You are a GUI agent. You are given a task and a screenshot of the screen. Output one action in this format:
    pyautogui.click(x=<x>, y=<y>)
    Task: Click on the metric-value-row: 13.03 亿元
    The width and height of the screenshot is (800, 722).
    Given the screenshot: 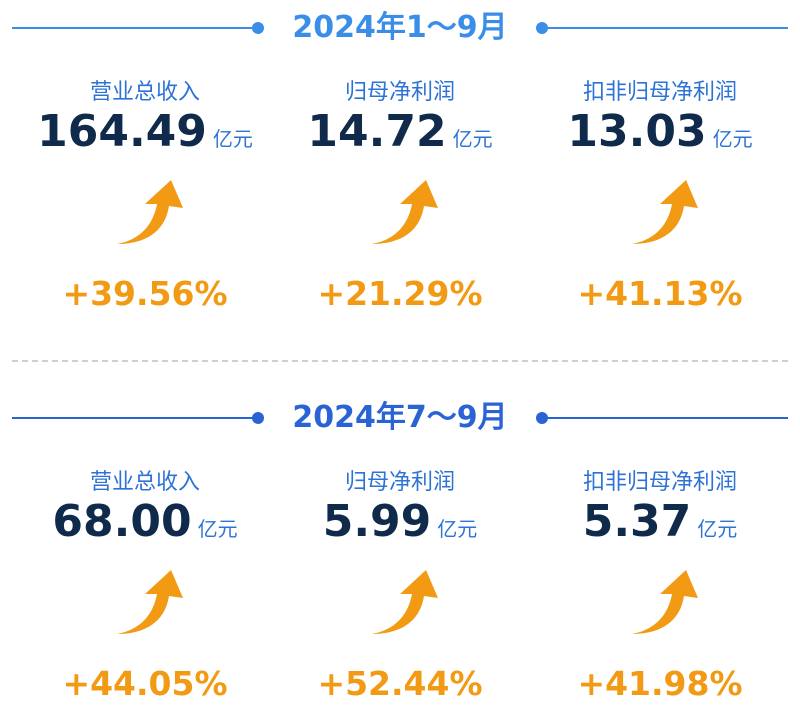 What is the action you would take?
    pyautogui.click(x=660, y=131)
    